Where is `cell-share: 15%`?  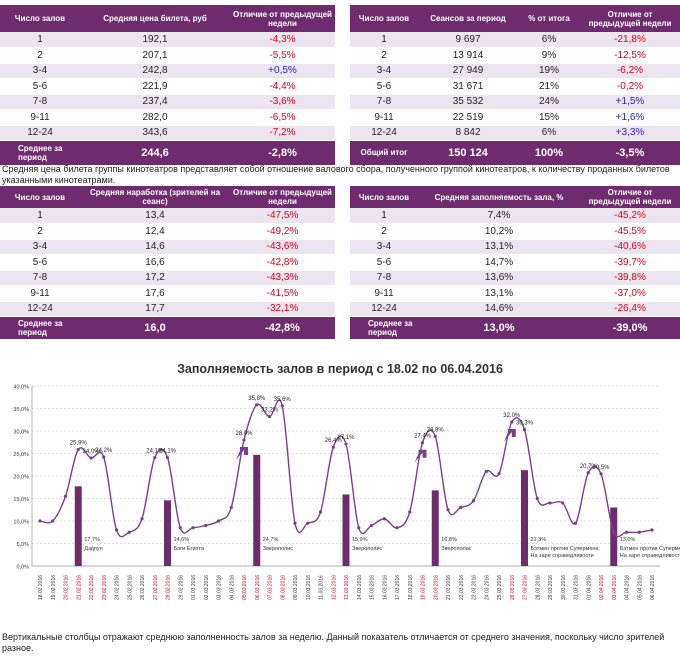 cell-share: 15% is located at coordinates (549, 117).